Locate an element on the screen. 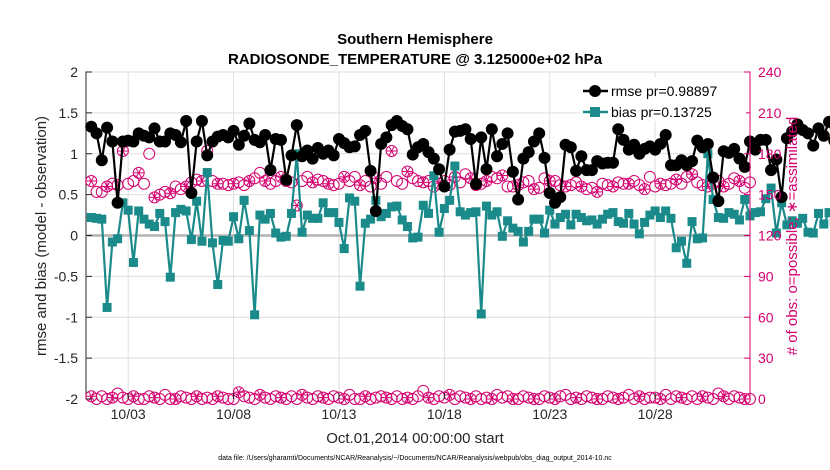 The image size is (830, 470). y-tick-label: -2 is located at coordinates (72, 399).